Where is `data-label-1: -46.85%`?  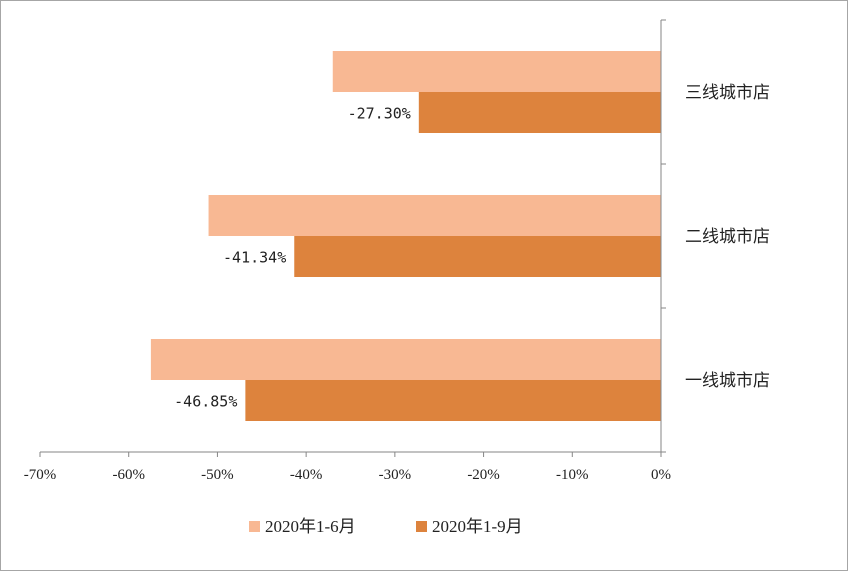 data-label-1: -46.85% is located at coordinates (205, 402).